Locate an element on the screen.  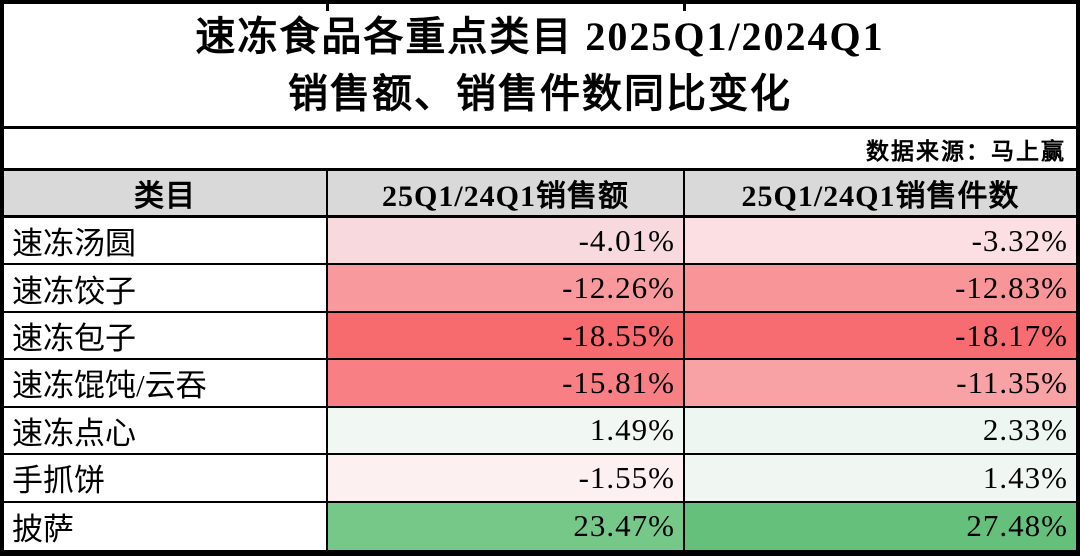
category-cell: 披萨 is located at coordinates (166, 526).